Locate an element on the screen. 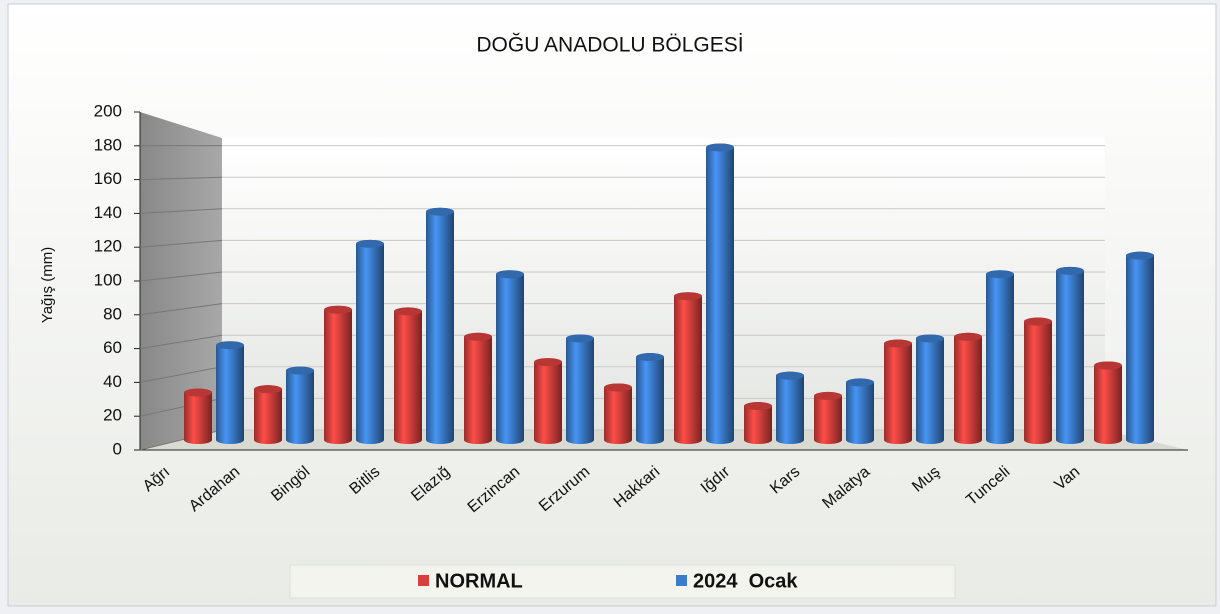 This screenshot has width=1220, height=614. legend-label: NORMAL is located at coordinates (479, 581).